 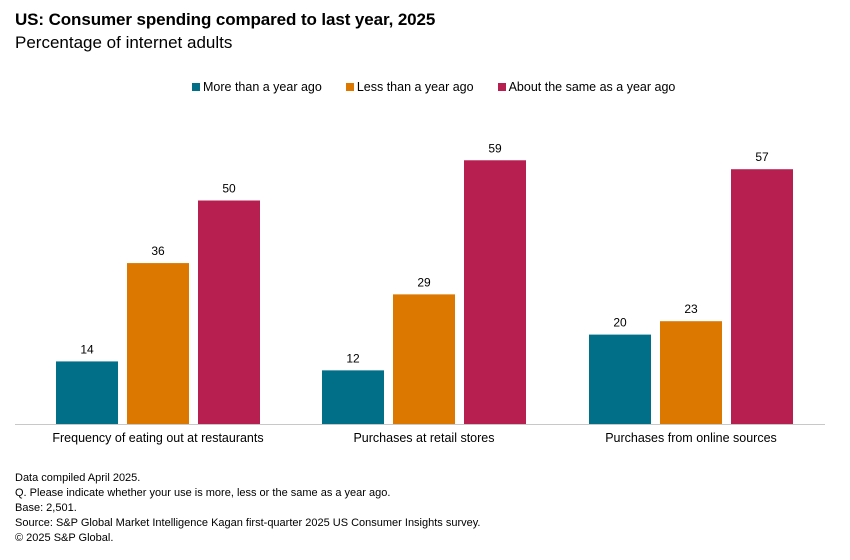 I want to click on category-label-frequency-of-eating-out-at-restaurants: Frequency of eating out at restaurants, so click(x=157, y=438).